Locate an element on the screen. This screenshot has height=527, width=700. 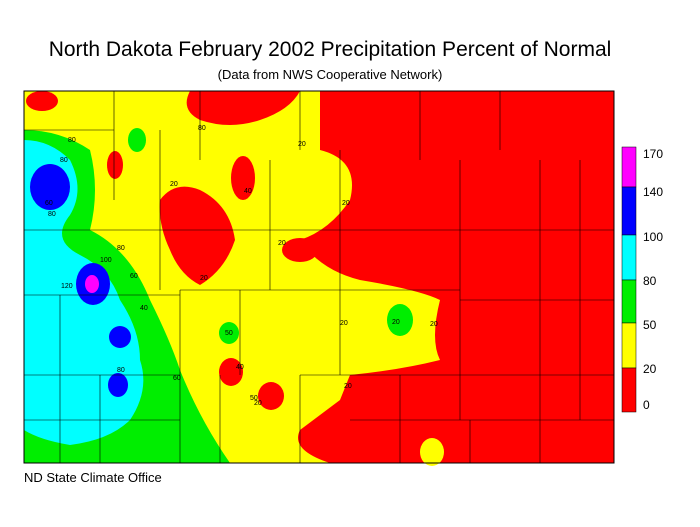
region-50-80-east is located at coordinates (400, 320).